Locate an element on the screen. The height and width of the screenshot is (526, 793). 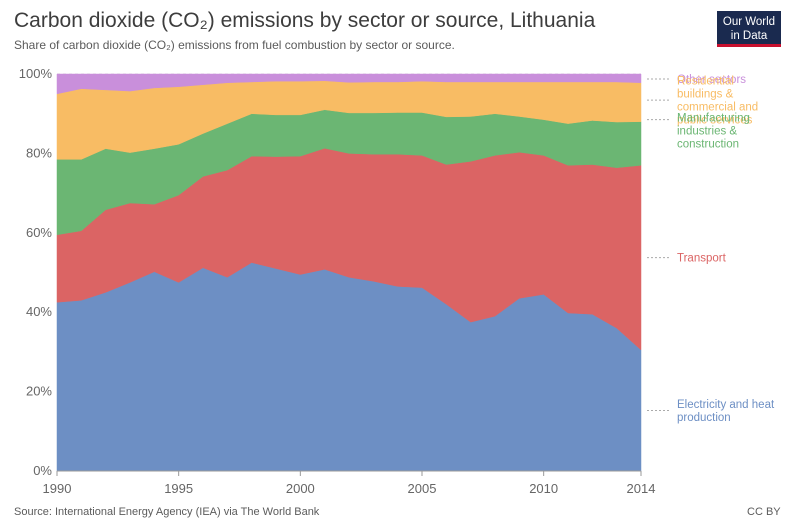
x-tick-label: 2014 is located at coordinates (641, 488).